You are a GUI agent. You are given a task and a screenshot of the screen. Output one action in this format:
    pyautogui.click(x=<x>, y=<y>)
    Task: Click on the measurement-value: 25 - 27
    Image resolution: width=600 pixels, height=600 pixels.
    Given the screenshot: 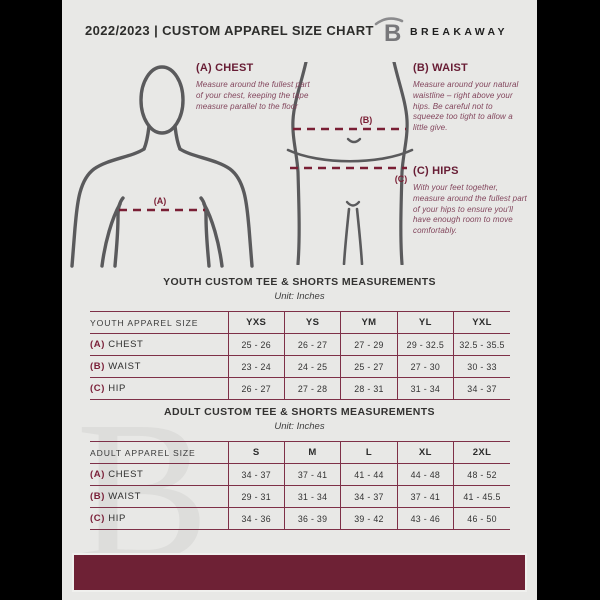 What is the action you would take?
    pyautogui.click(x=369, y=366)
    